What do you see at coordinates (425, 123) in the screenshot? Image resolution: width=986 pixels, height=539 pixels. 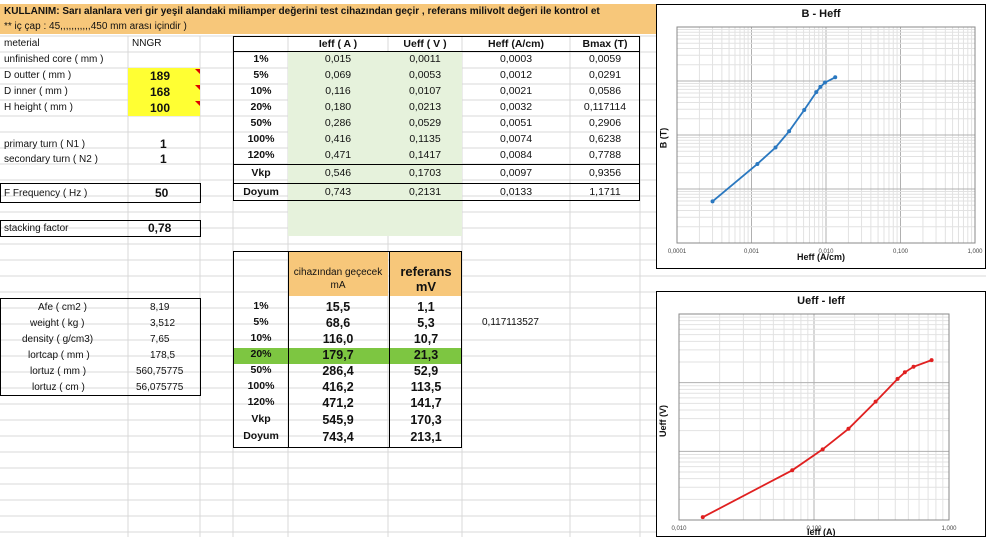 I see `main-table-cell-ueff: 0,0529` at bounding box center [425, 123].